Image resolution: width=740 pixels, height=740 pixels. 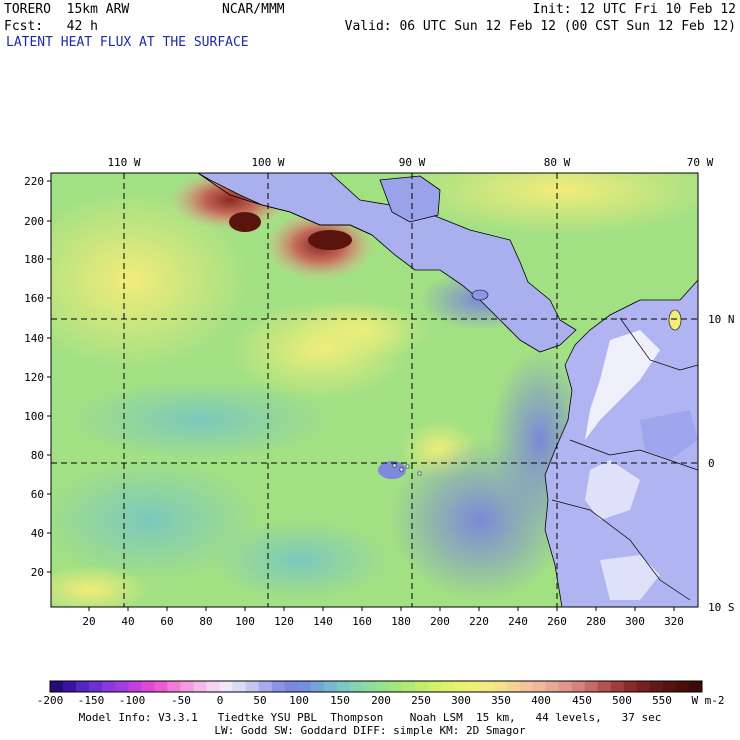 I want to click on x-tick-label: 300, so click(x=635, y=621).